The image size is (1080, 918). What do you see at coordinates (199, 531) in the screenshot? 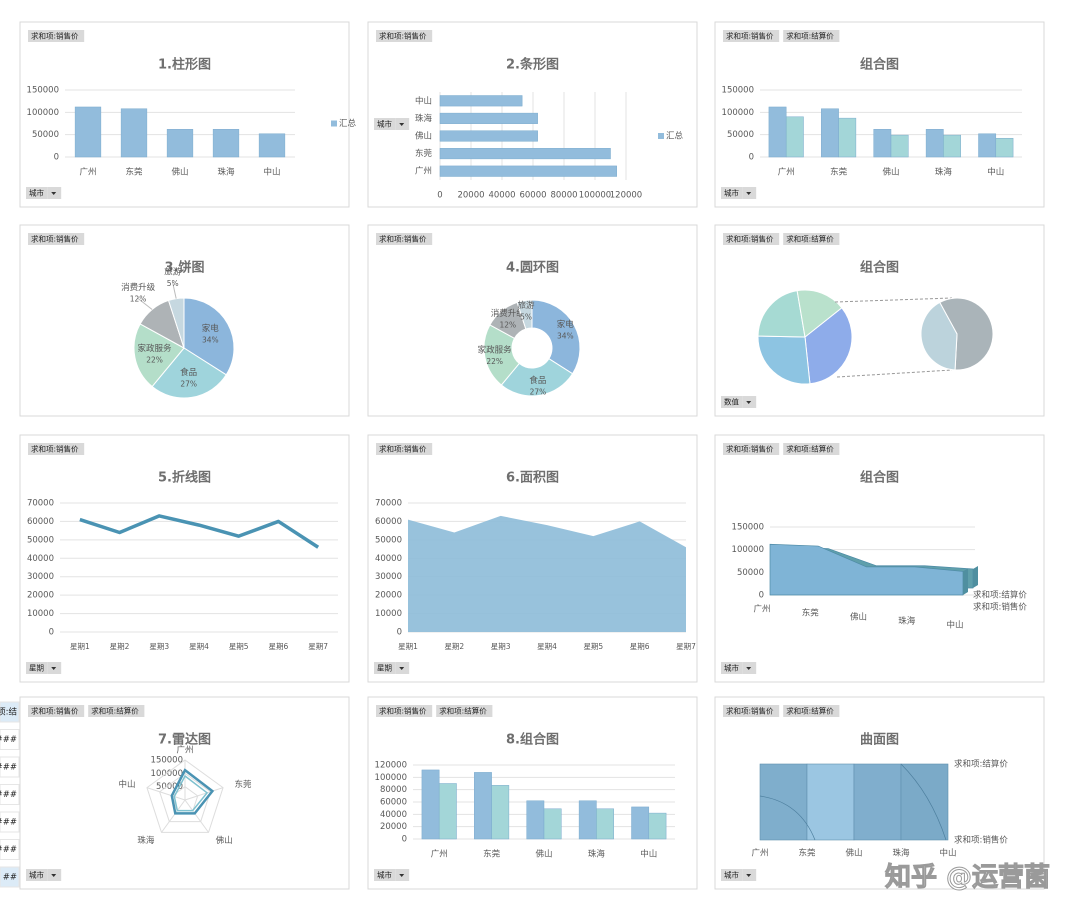
I see `line` at bounding box center [199, 531].